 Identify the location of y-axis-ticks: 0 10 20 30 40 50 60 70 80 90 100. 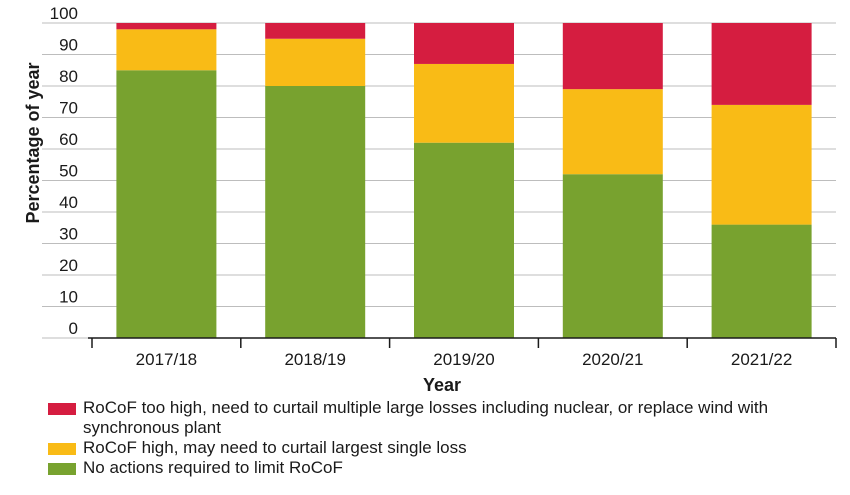
(64, 171).